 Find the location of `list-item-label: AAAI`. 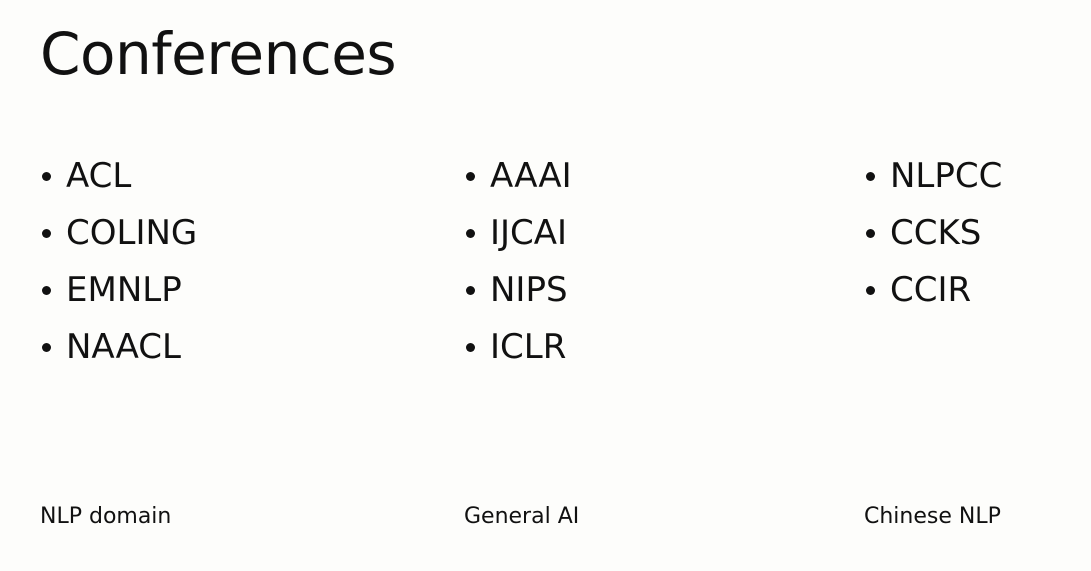

list-item-label: AAAI is located at coordinates (531, 176).